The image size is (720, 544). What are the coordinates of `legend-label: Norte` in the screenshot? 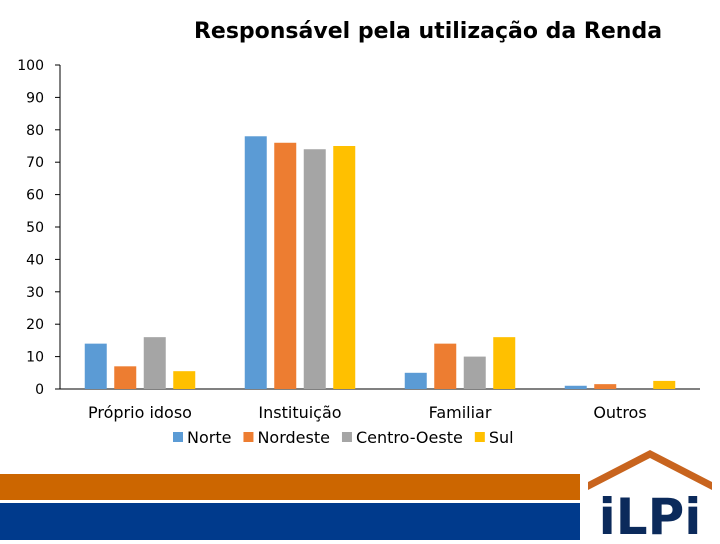 It's located at (209, 437).